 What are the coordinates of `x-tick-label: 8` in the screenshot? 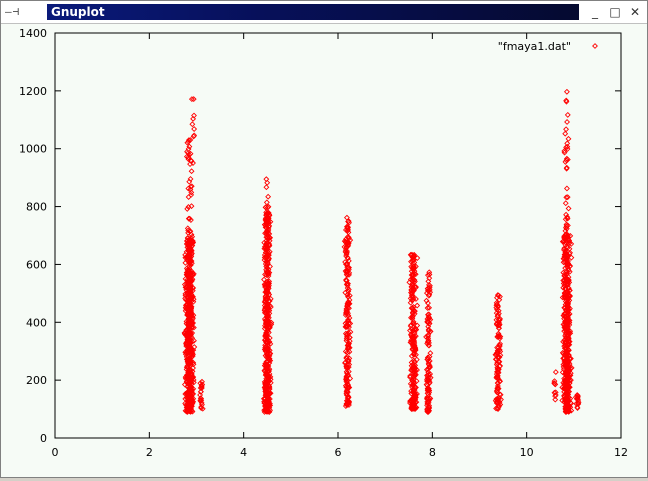 It's located at (432, 452).